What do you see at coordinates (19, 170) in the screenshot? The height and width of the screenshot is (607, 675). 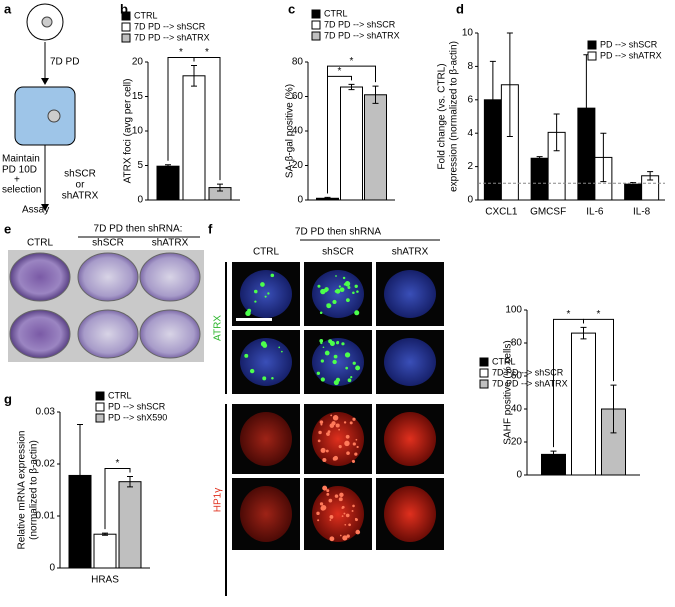 I see `step-label: PD 10D` at bounding box center [19, 170].